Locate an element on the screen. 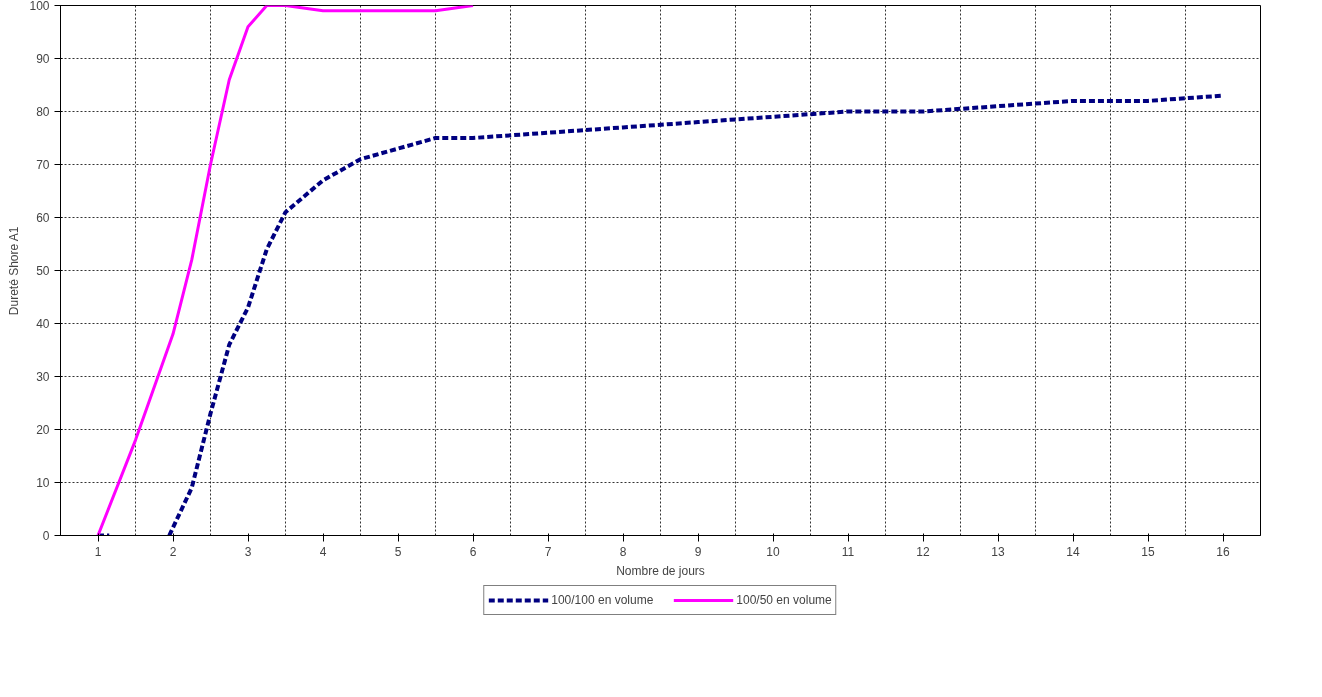 The width and height of the screenshot is (1322, 697). y-tick-label: 90 is located at coordinates (43, 59).